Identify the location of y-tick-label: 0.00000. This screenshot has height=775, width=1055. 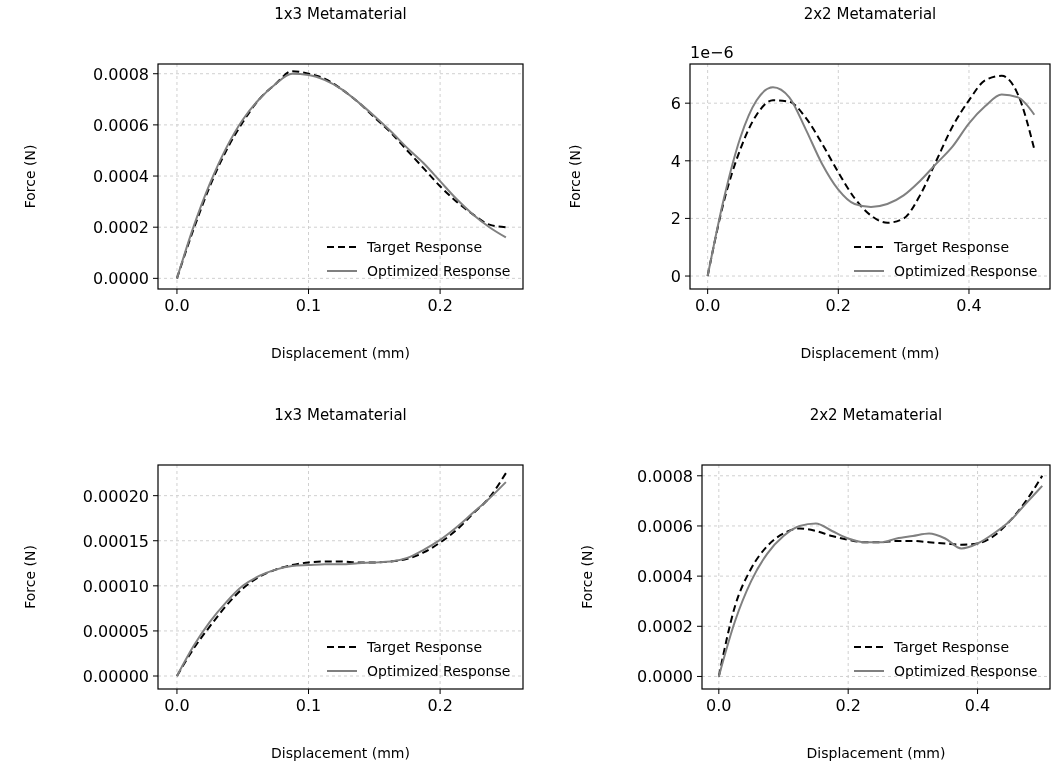
(115, 677).